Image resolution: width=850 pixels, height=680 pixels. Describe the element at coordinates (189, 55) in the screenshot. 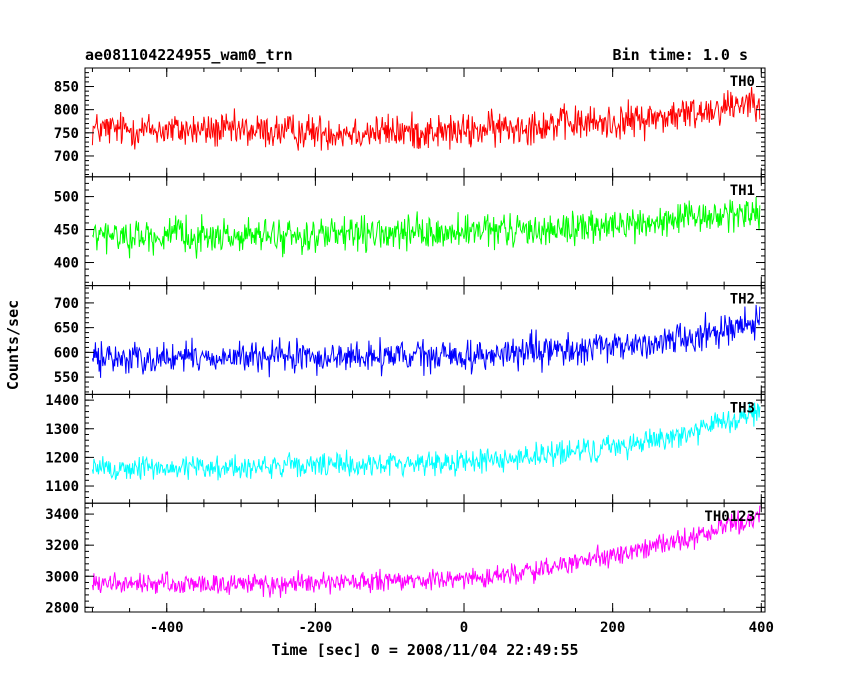

I see `chart-title: ae081104224955_wam0_trn` at that location.